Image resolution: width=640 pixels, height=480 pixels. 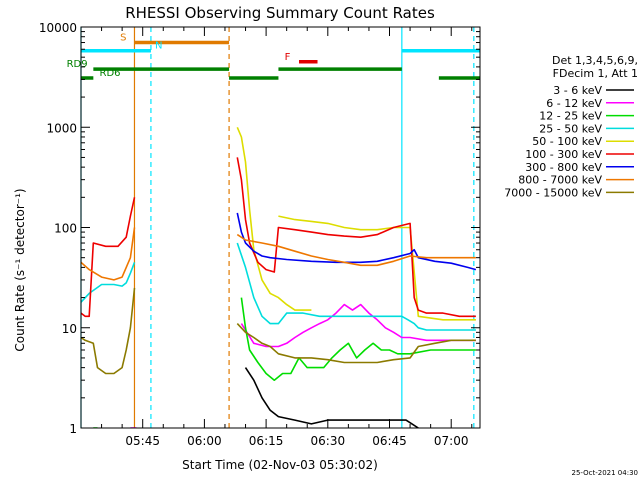 What do you see at coordinates (328, 441) in the screenshot?
I see `x-tick-label: 06:30` at bounding box center [328, 441].